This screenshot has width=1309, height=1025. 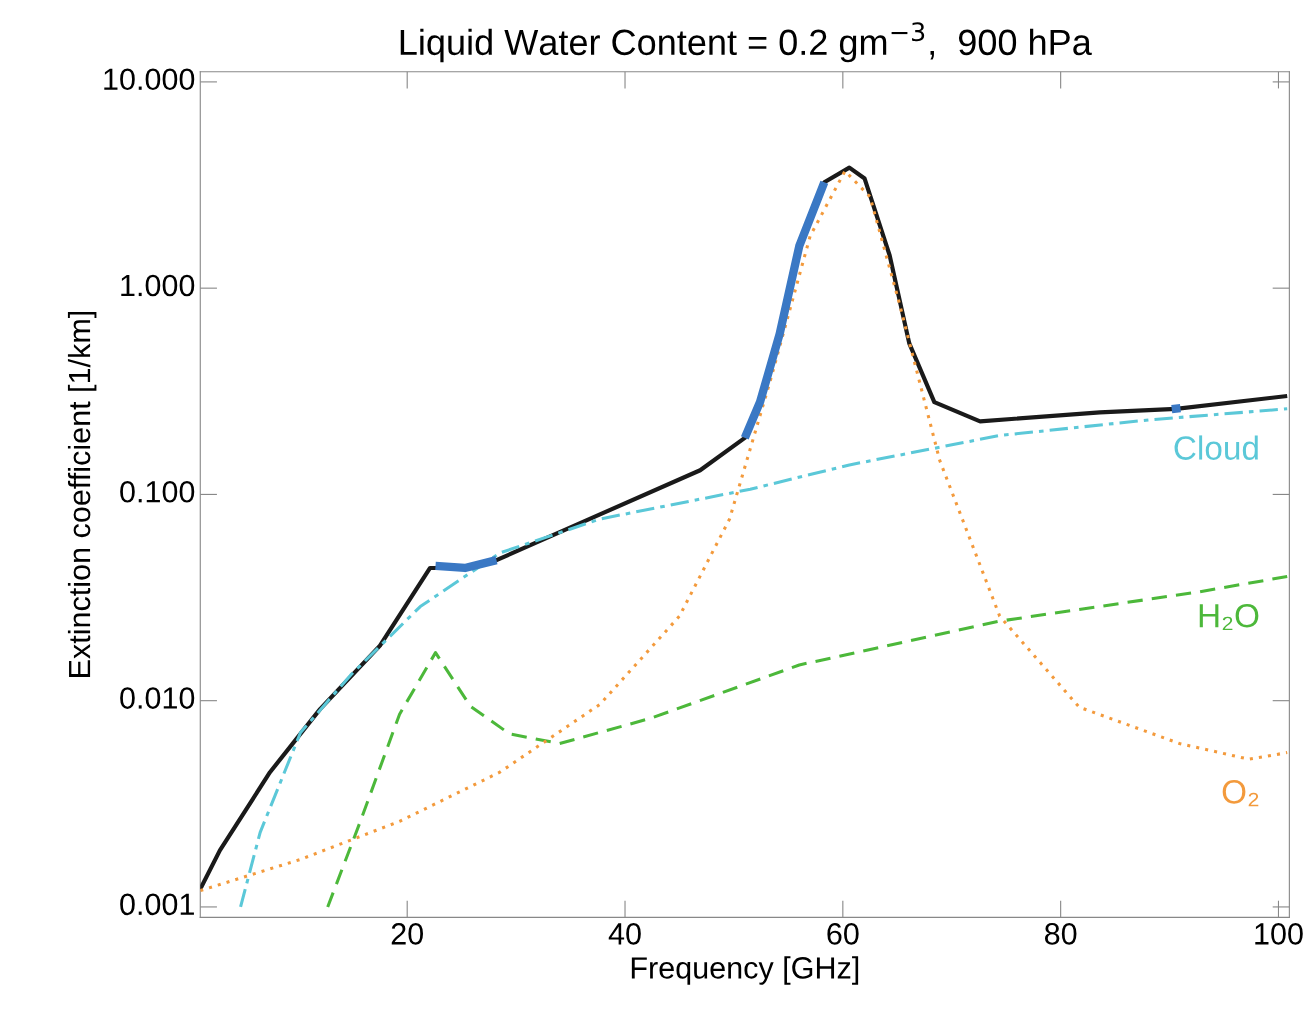 What do you see at coordinates (843, 934) in the screenshot?
I see `x-tick-label: 60` at bounding box center [843, 934].